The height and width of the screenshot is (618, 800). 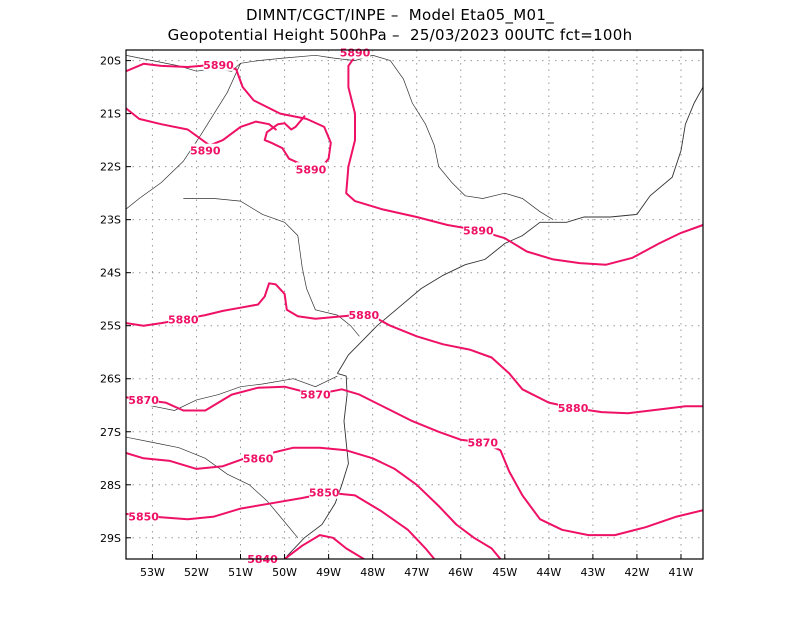 What do you see at coordinates (110, 485) in the screenshot?
I see `y-tick-label: 28S` at bounding box center [110, 485].